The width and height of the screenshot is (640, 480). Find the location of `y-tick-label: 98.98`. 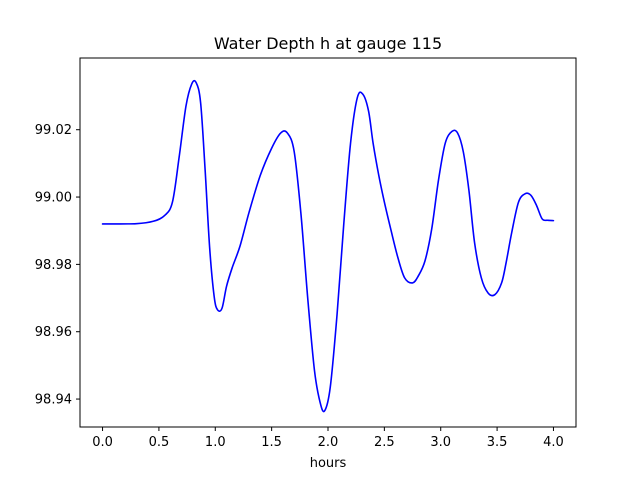

y-tick-label: 98.98 is located at coordinates (53, 265).